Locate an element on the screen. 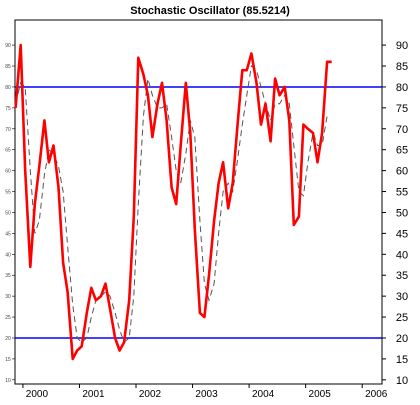  y-tick-label-right: 60 is located at coordinates (402, 172).